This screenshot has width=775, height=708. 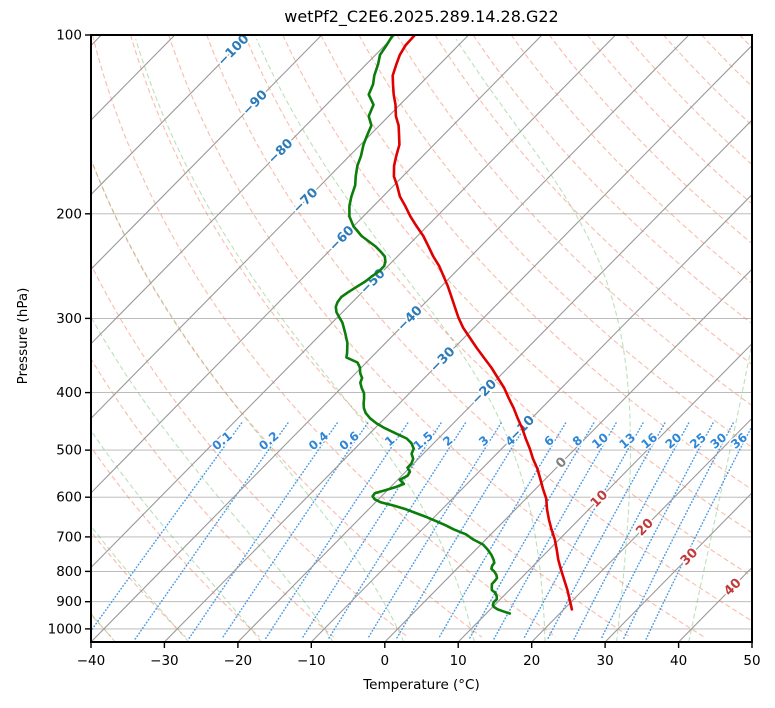 I want to click on svg-text: 800, so click(x=69, y=572).